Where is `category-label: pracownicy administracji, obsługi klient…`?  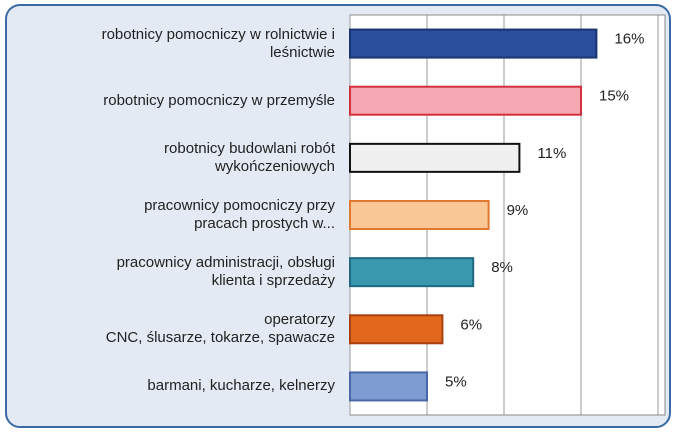
category-label: pracownicy administracji, obsługi klient… is located at coordinates (225, 272).